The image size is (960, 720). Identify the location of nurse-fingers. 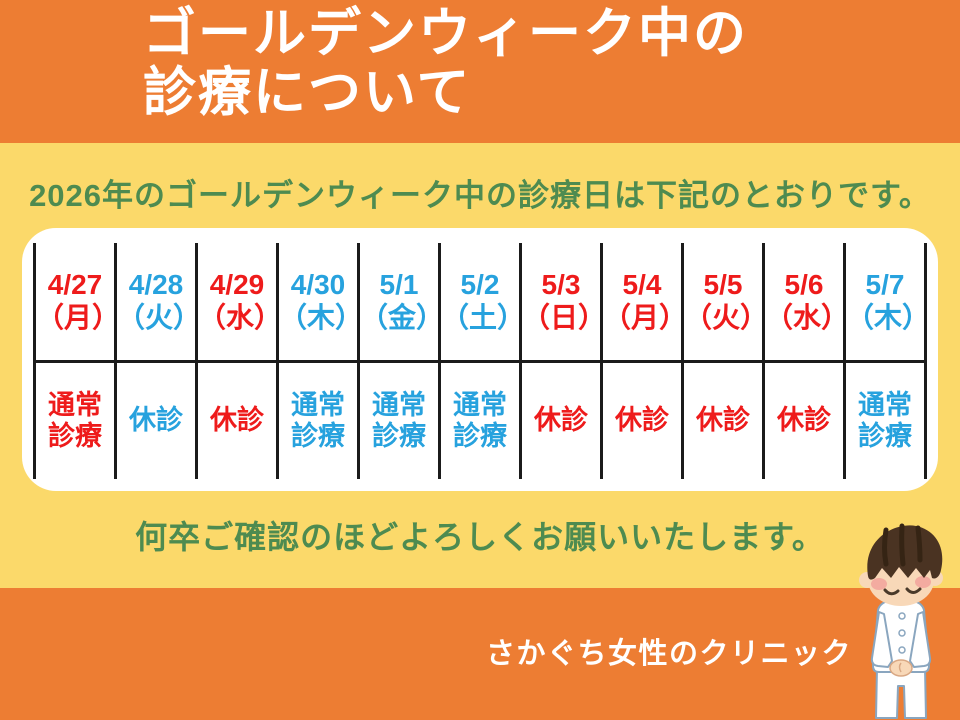
(900, 667).